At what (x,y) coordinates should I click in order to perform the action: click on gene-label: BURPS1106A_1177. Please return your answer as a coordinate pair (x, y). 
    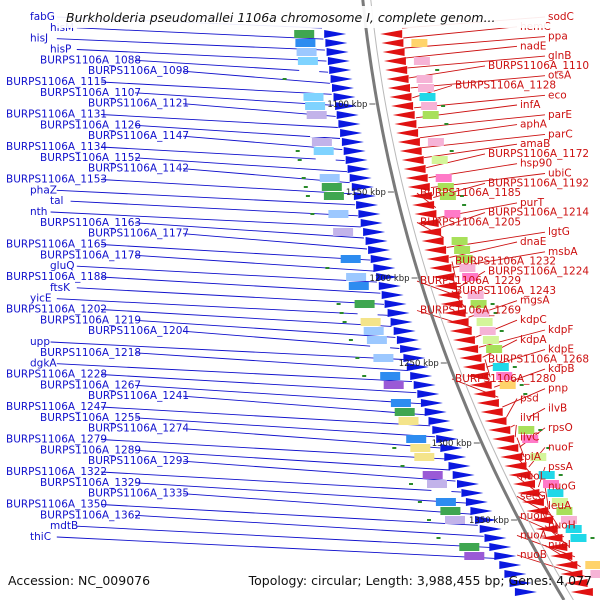
    Looking at the image, I should click on (138, 234).